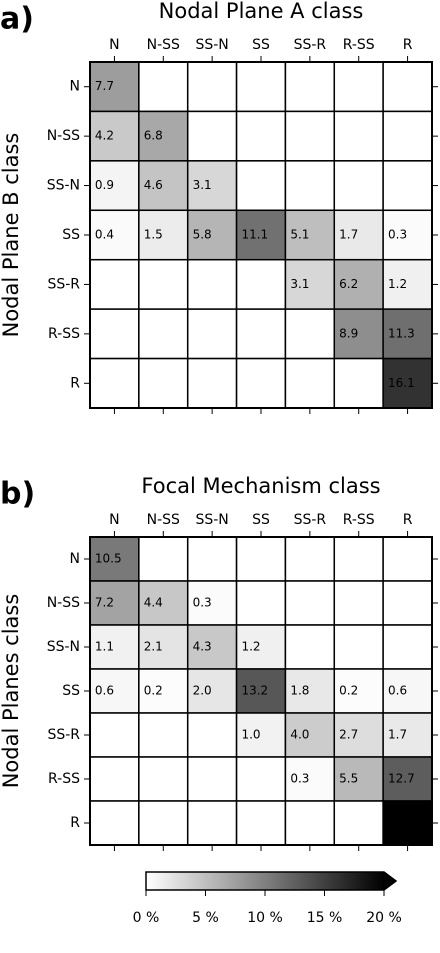 The image size is (440, 953). Describe the element at coordinates (310, 45) in the screenshot. I see `x-tick-label: SS-R` at that location.